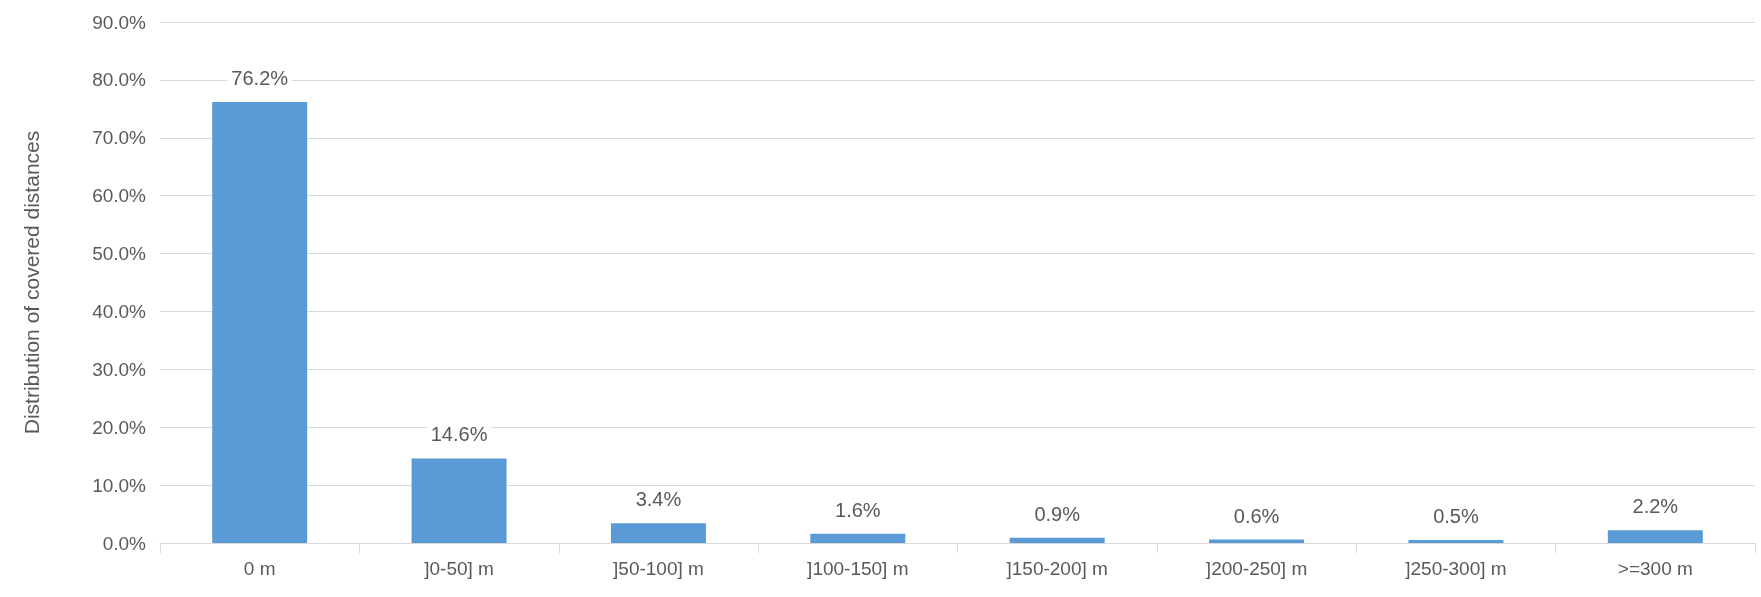  What do you see at coordinates (119, 80) in the screenshot?
I see `y-tick-label: 80.0%` at bounding box center [119, 80].